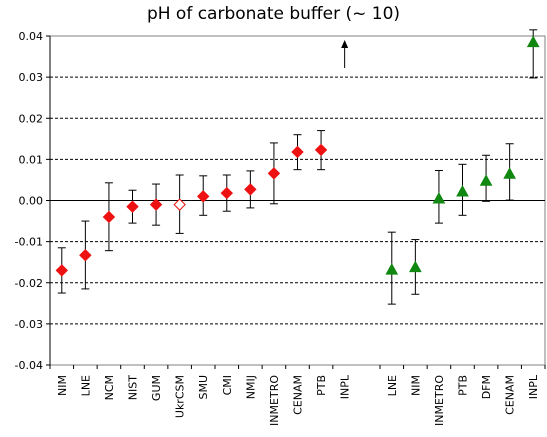 This screenshot has height=437, width=547. I want to click on y-tick-label: -0.02, so click(29, 283).